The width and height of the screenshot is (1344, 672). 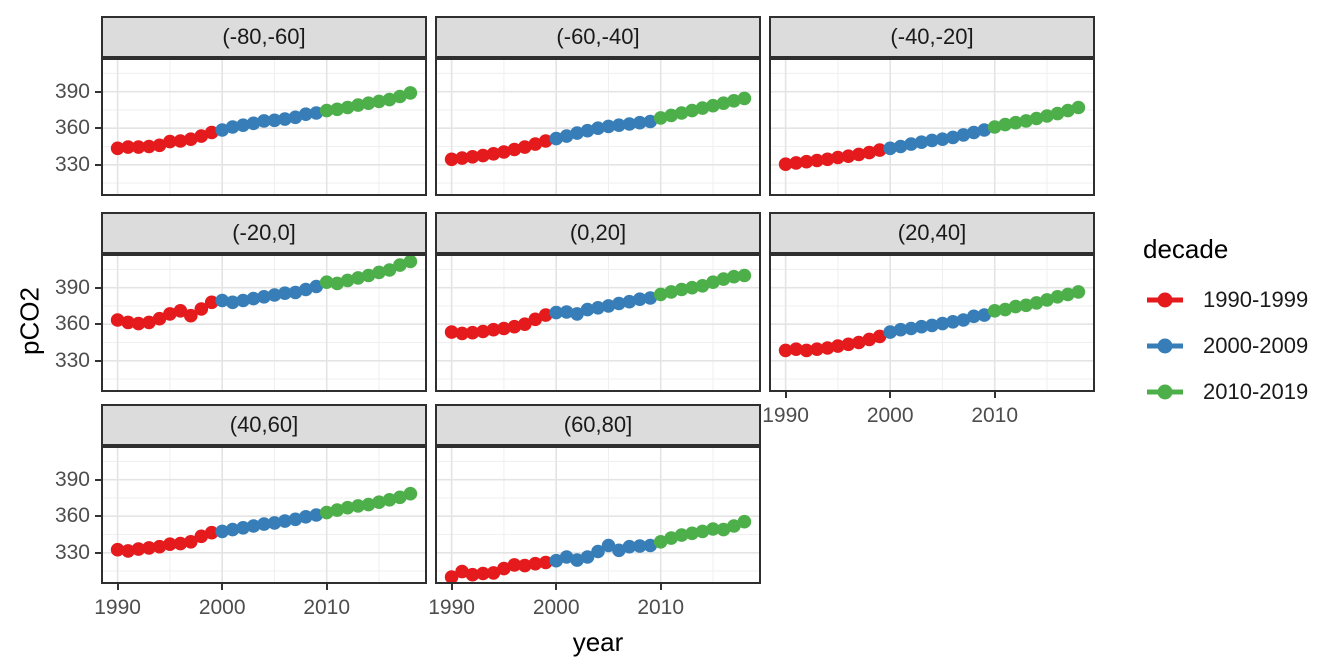 I want to click on x-tick-label: 1990, so click(x=117, y=607).